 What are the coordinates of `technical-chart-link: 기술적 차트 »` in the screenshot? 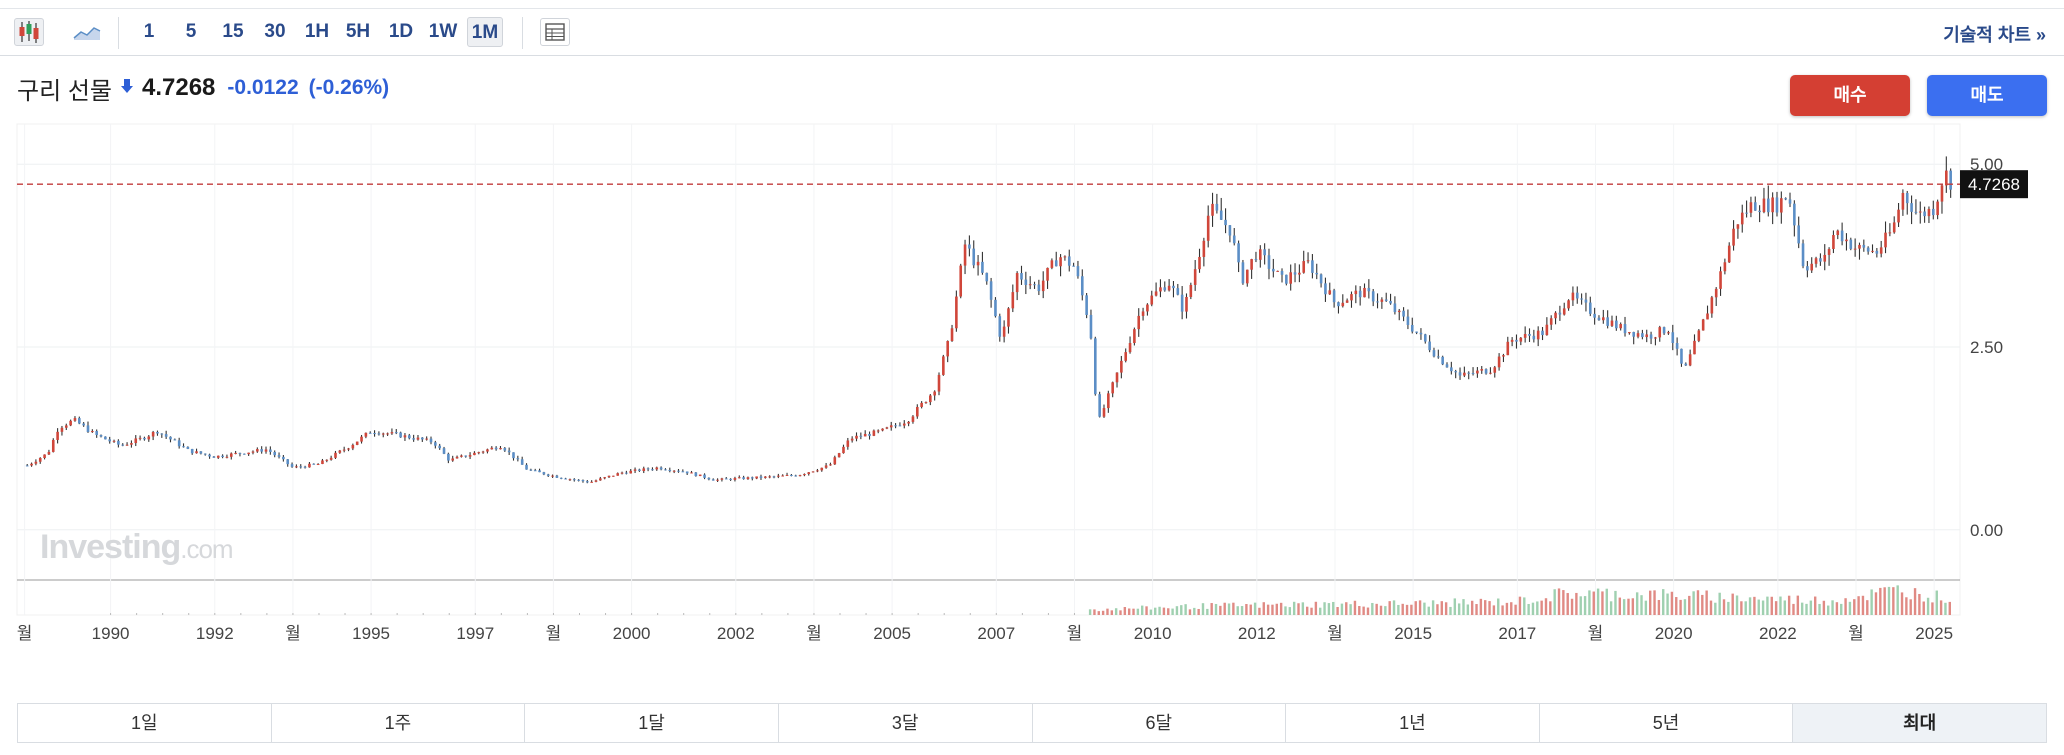 It's located at (1994, 35).